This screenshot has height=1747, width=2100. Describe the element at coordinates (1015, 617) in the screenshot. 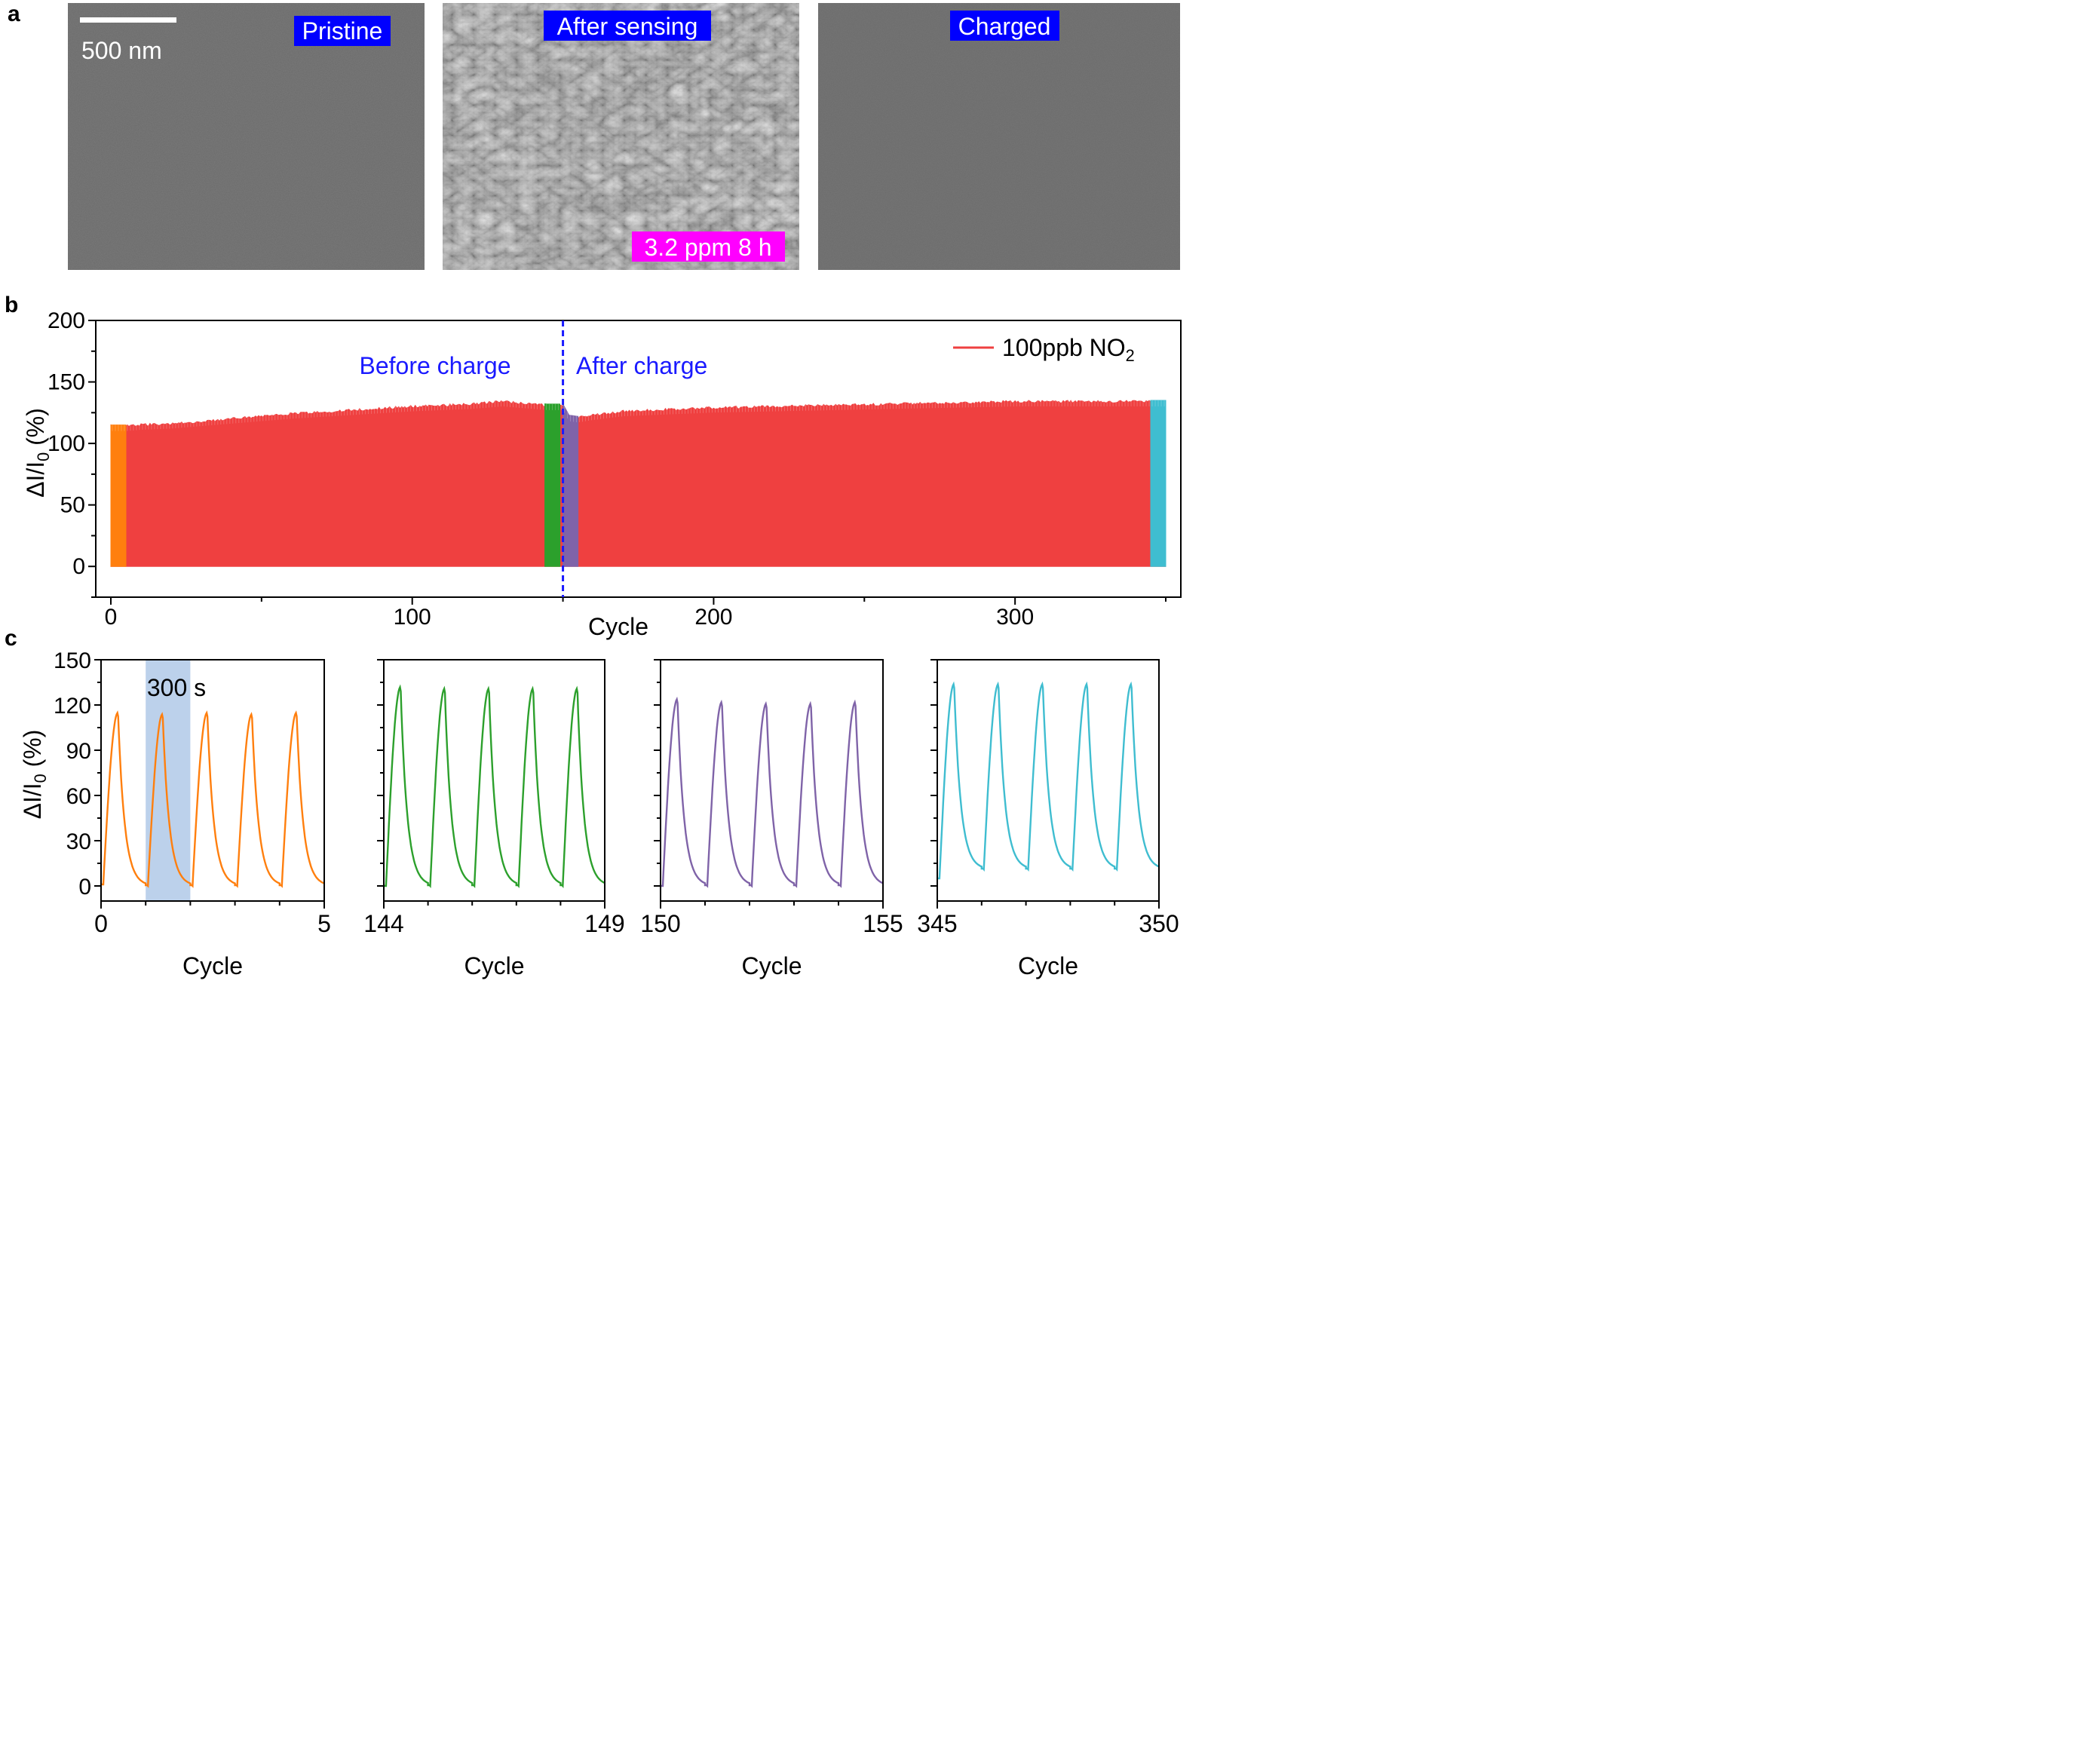

I see `x-tick-label: 300` at that location.